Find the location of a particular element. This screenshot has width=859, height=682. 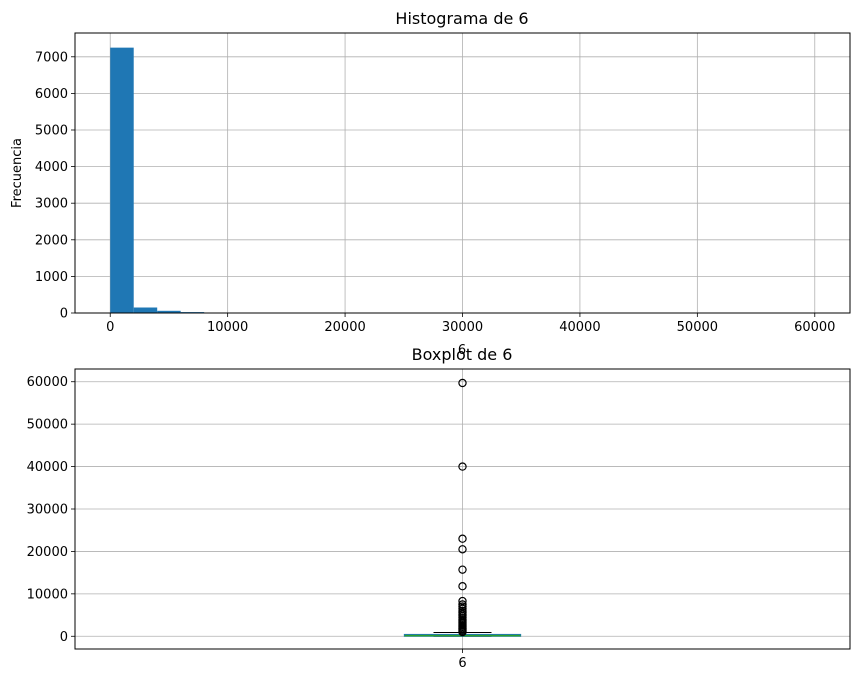

histogram-ytick-label: 7000 is located at coordinates (51, 57).